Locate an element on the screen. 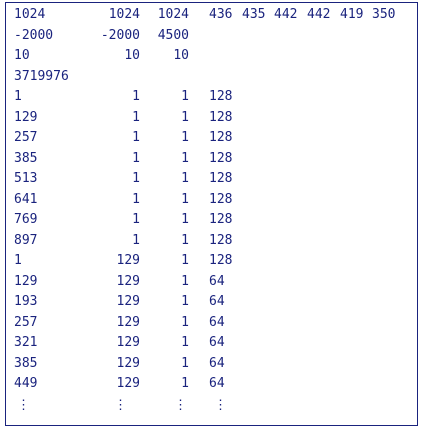 The height and width of the screenshot is (430, 423). table-cell: 769 is located at coordinates (26, 219).